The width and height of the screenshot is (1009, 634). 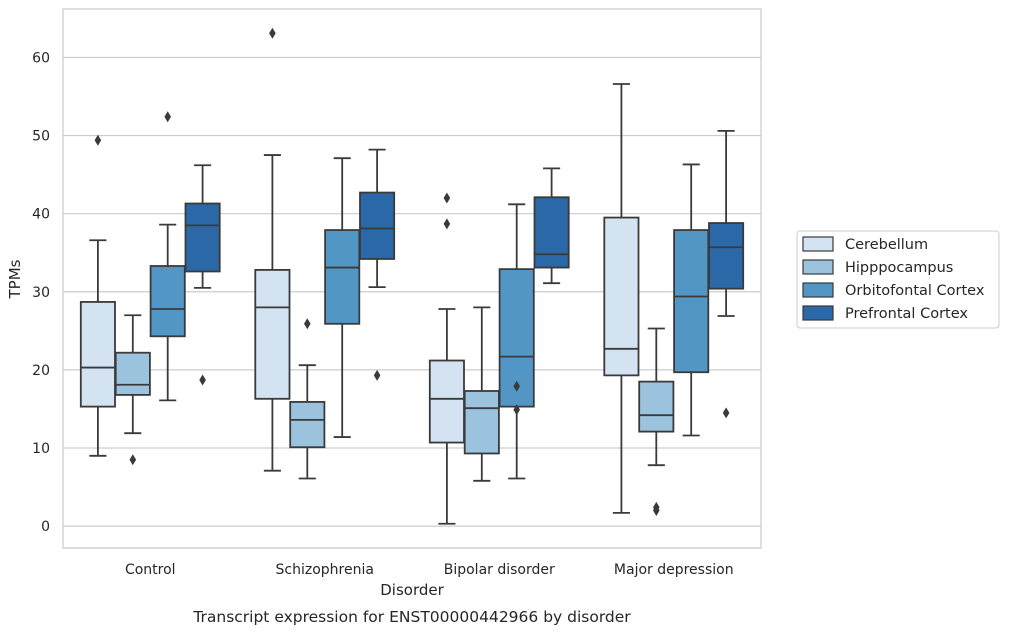 I want to click on legend-frame, so click(x=898, y=279).